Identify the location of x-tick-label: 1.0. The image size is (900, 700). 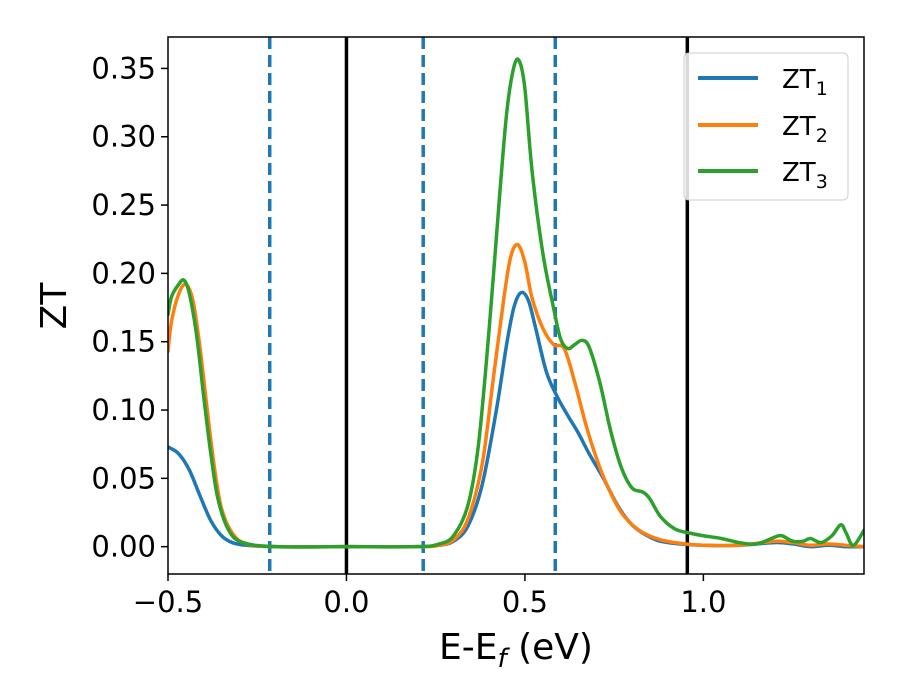
(703, 602).